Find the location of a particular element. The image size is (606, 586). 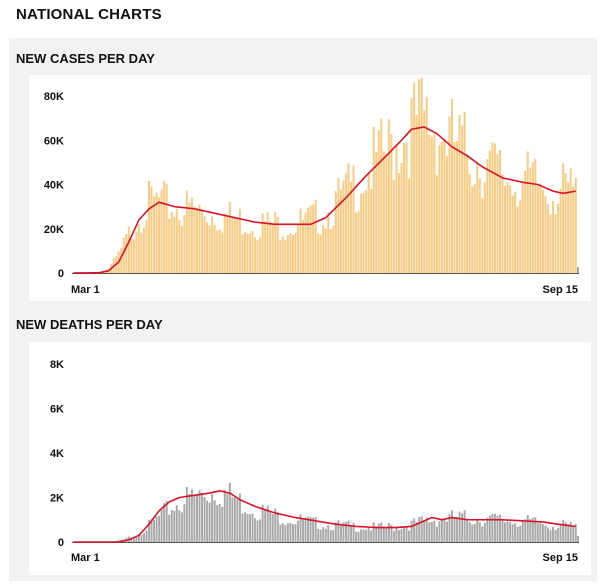

deaths-bars is located at coordinates (343, 512).